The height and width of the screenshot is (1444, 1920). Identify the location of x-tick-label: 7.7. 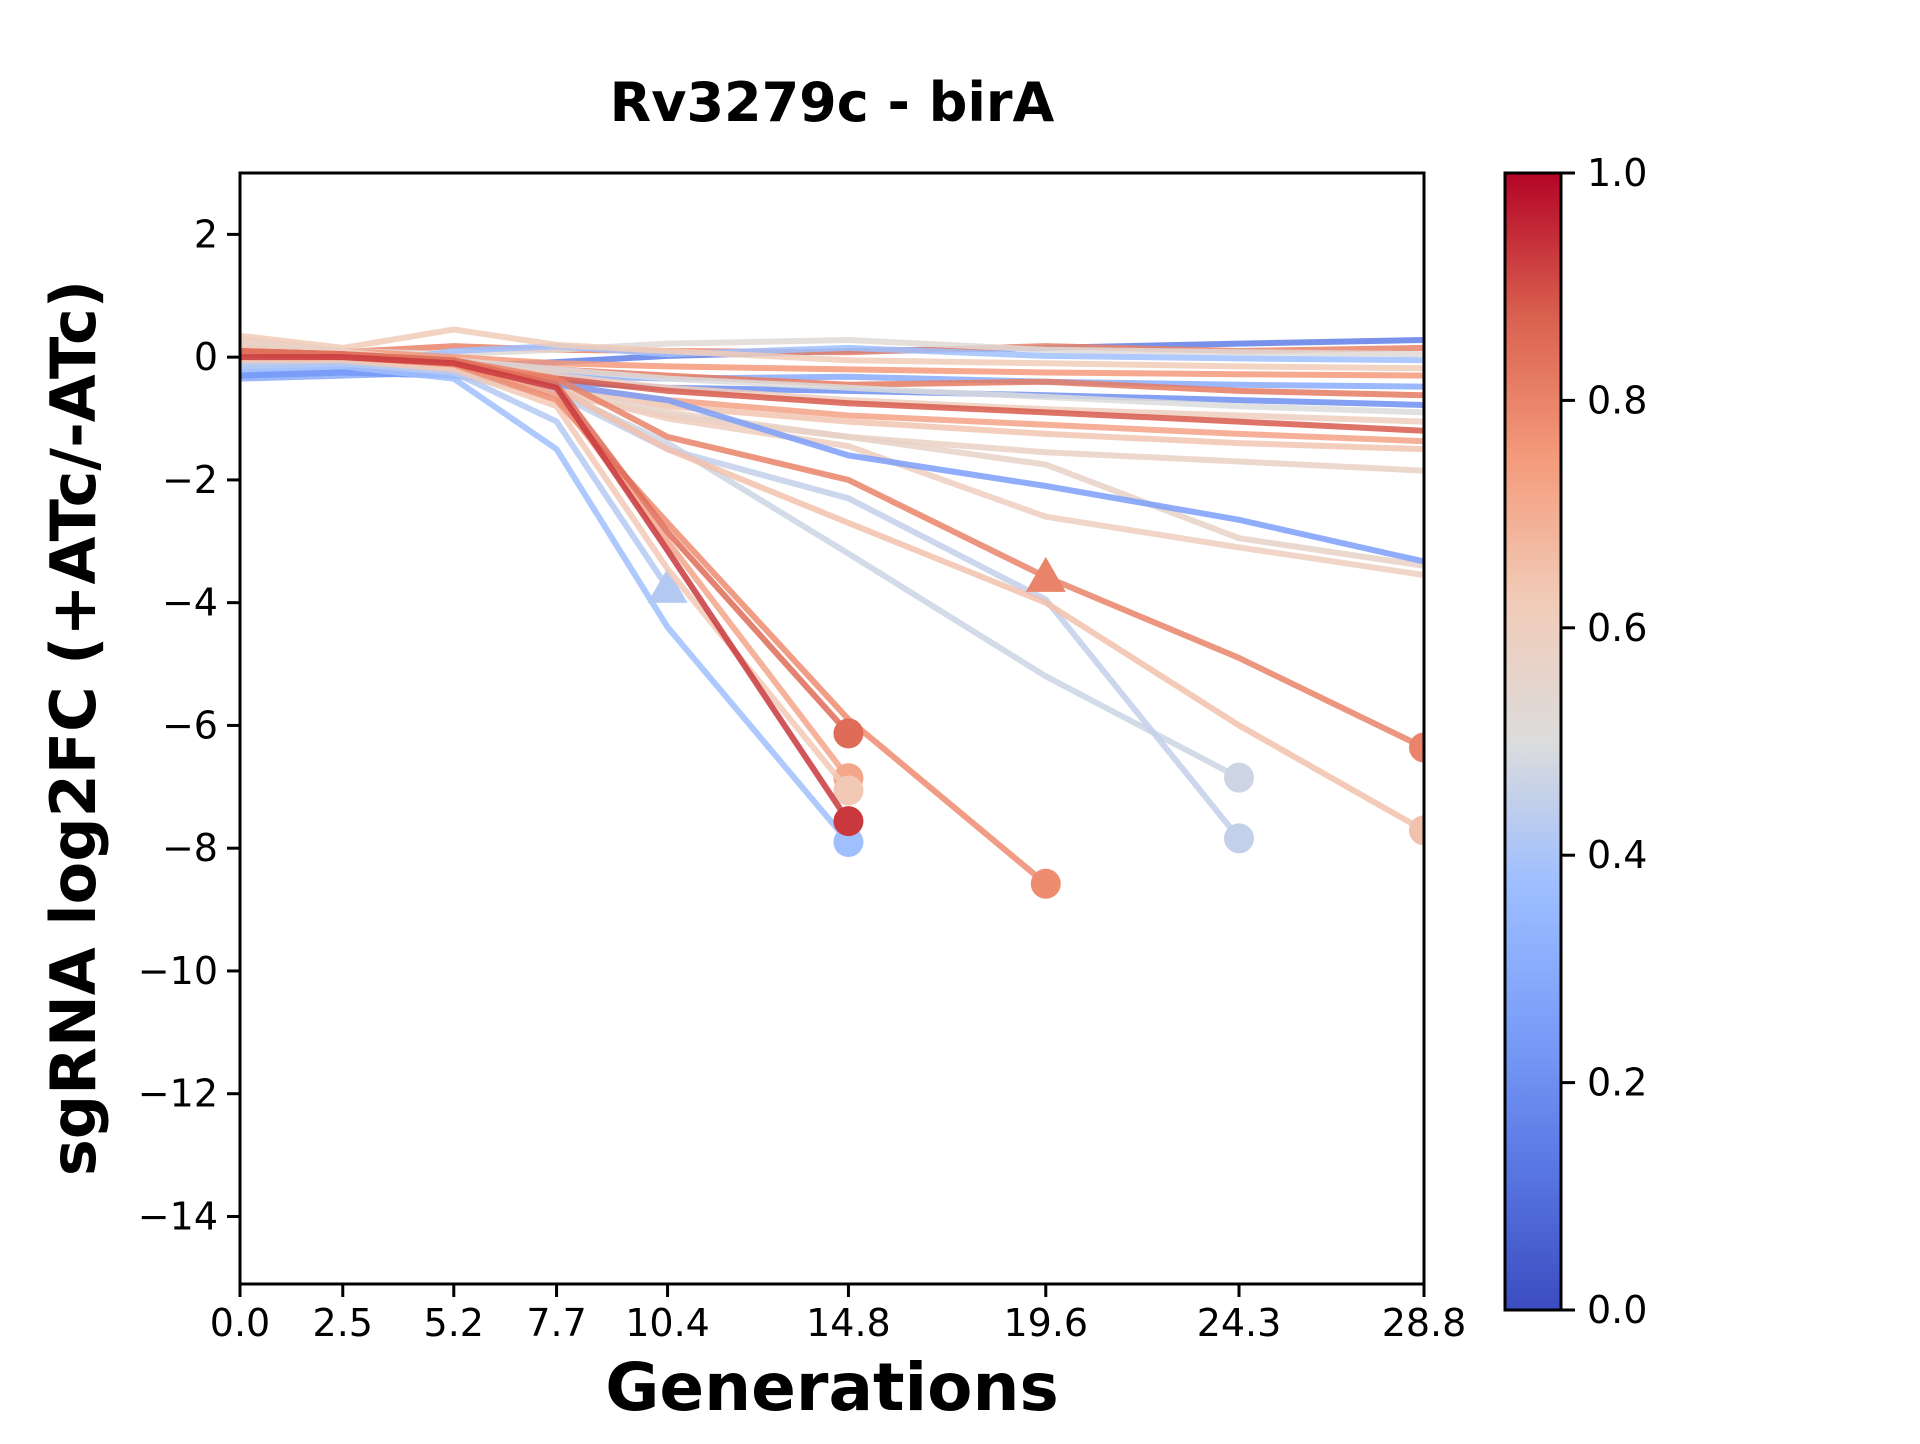
(556, 1323).